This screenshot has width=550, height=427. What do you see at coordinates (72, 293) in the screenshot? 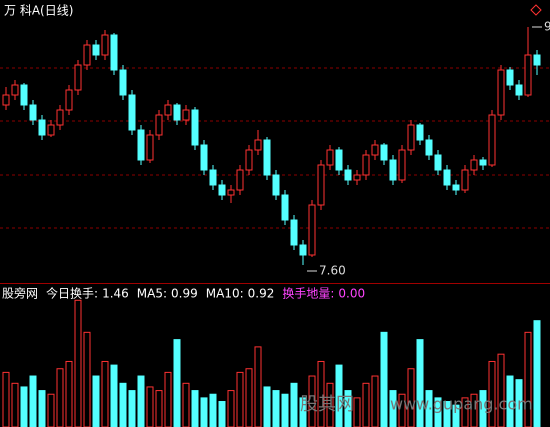
I see `indicator-label: 今日换手:` at bounding box center [72, 293].